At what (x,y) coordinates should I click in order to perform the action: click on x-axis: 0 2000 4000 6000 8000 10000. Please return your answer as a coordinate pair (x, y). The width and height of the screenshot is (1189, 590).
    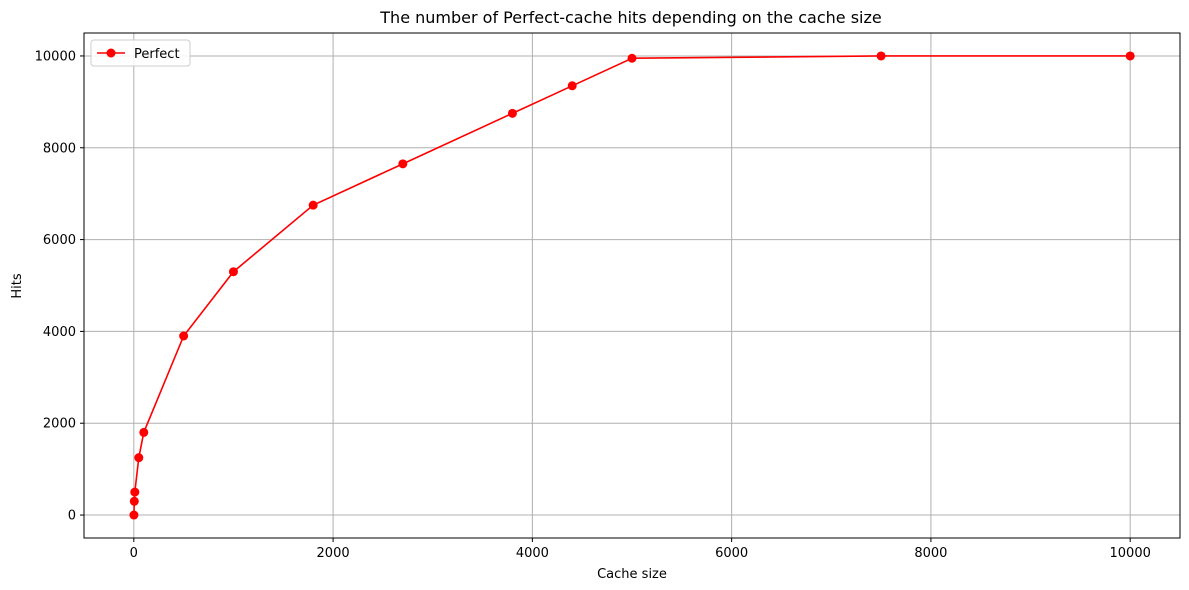
    Looking at the image, I should click on (640, 549).